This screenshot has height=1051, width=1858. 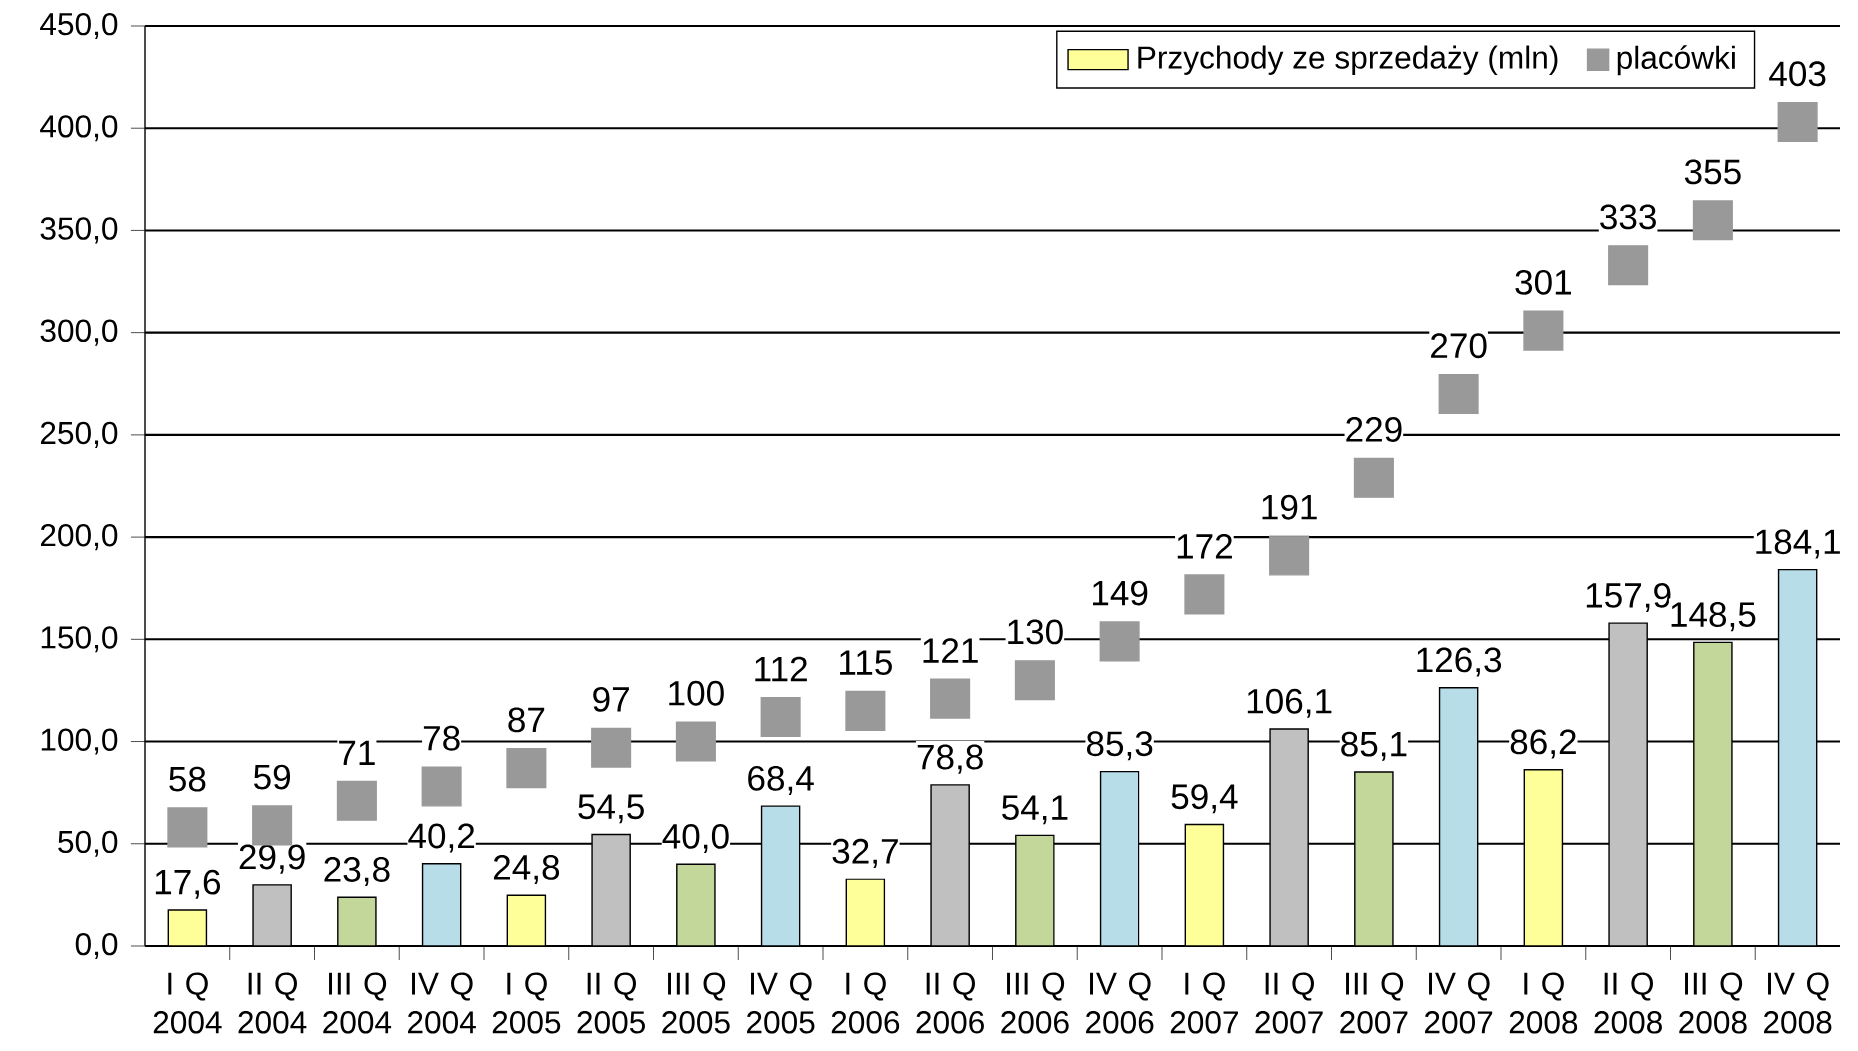 I want to click on x-tick-label: III Q 2006, so click(x=1035, y=1003).